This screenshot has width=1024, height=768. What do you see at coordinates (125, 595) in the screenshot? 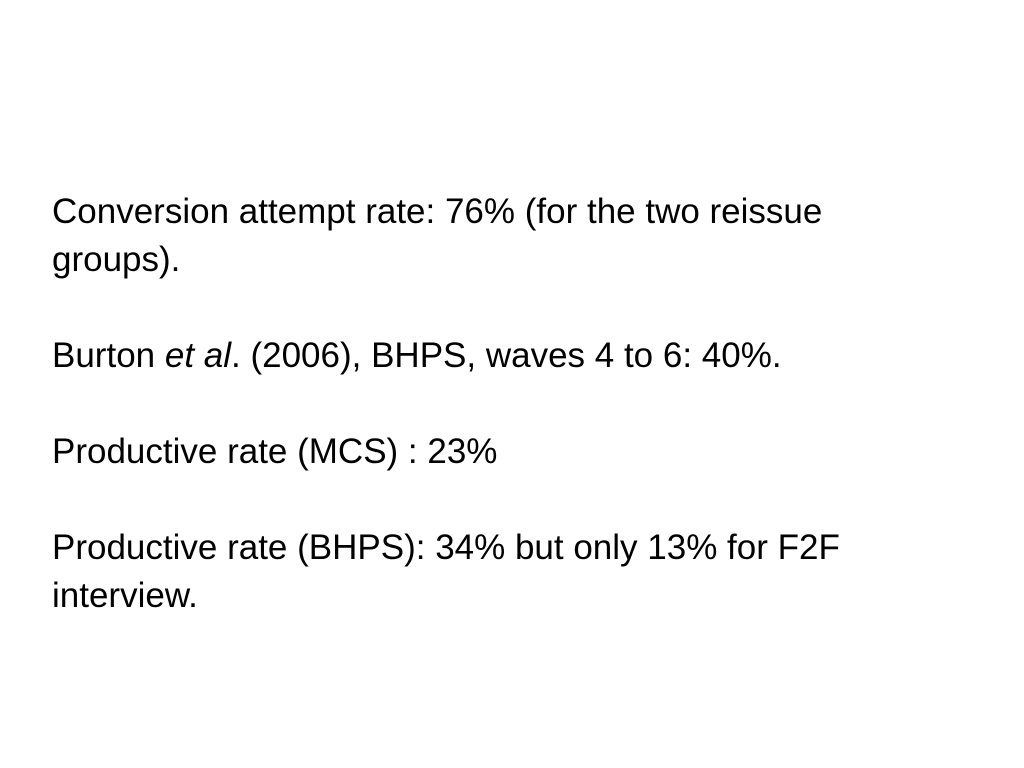
I see `text-line: interview.` at bounding box center [125, 595].